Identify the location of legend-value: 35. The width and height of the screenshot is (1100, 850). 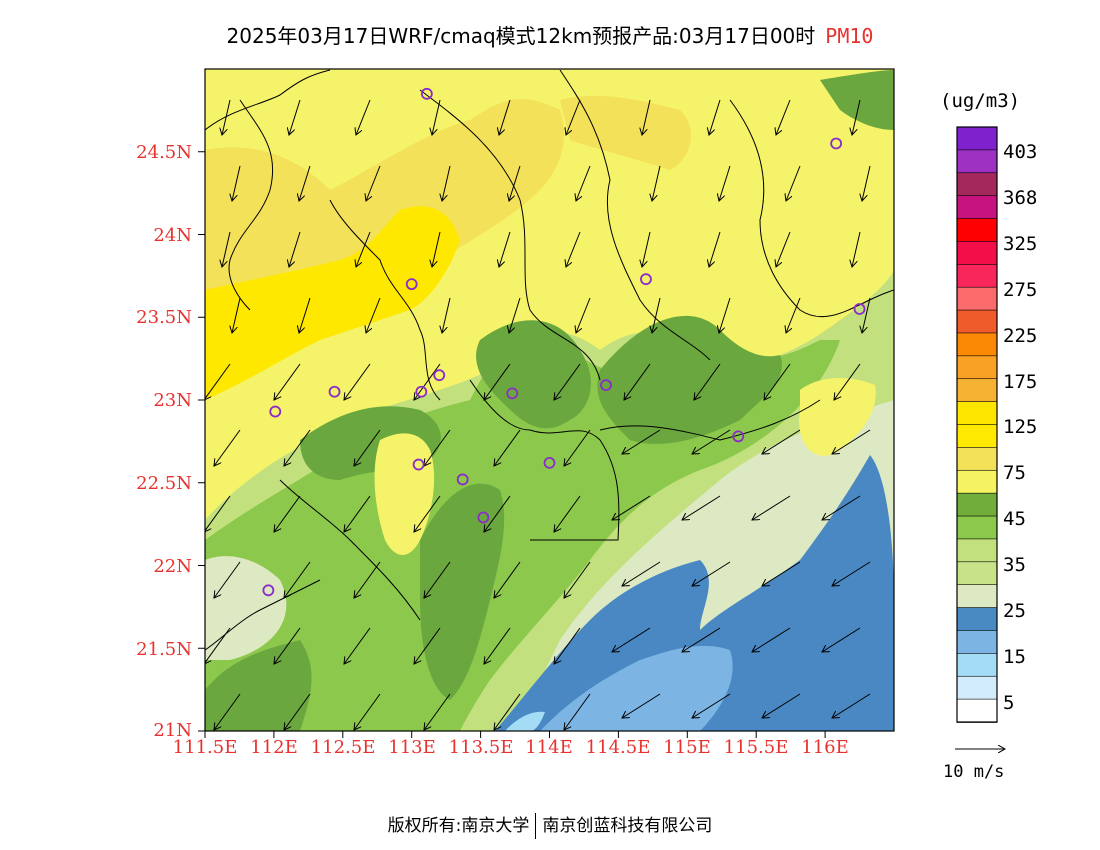
(1014, 565).